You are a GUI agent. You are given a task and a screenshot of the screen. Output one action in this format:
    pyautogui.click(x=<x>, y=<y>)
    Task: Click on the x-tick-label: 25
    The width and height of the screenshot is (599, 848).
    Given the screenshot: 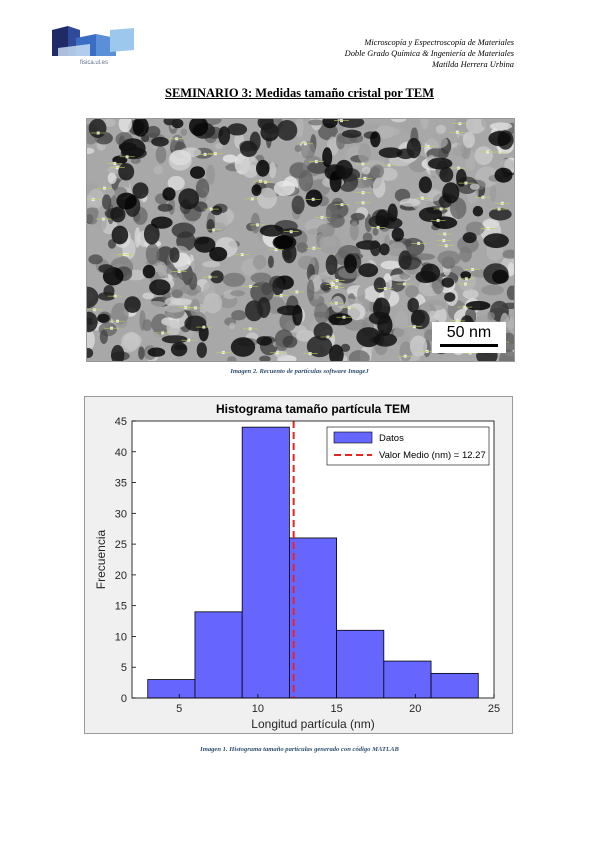 What is the action you would take?
    pyautogui.click(x=494, y=709)
    